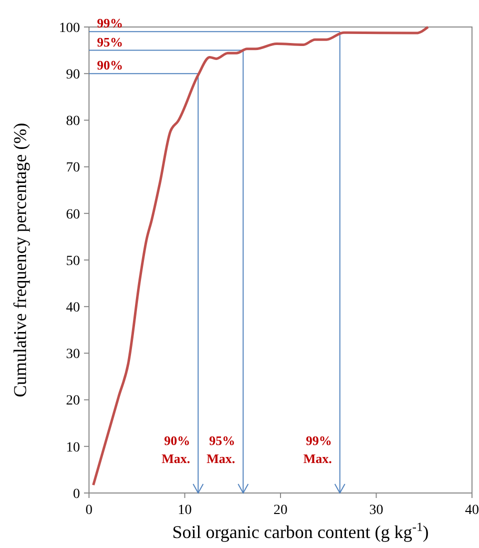 The height and width of the screenshot is (548, 479). What do you see at coordinates (185, 510) in the screenshot?
I see `x-tick-label: 10` at bounding box center [185, 510].